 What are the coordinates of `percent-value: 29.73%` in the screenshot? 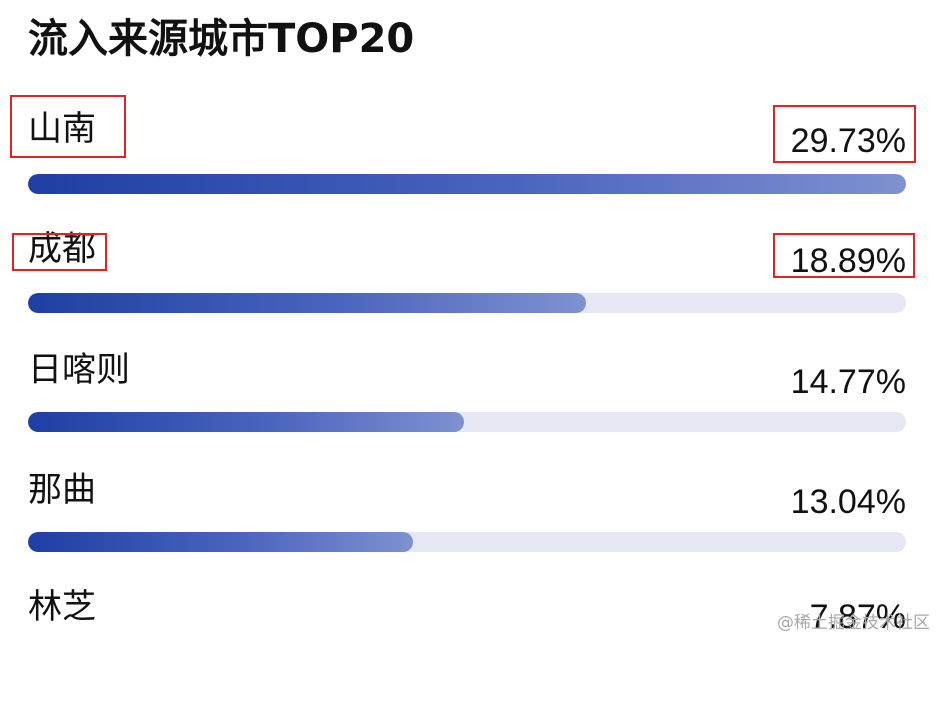 It's located at (848, 141).